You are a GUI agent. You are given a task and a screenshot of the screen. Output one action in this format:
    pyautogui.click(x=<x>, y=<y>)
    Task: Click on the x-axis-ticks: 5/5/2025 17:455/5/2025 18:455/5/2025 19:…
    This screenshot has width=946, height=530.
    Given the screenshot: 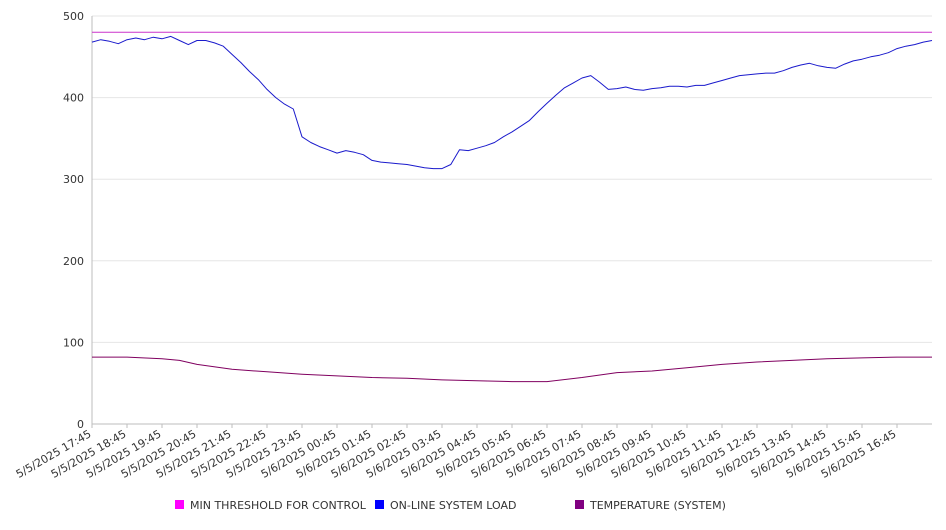 What is the action you would take?
    pyautogui.click(x=456, y=452)
    